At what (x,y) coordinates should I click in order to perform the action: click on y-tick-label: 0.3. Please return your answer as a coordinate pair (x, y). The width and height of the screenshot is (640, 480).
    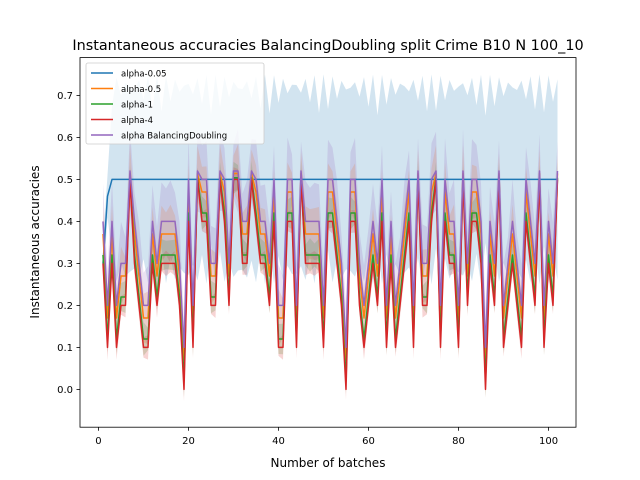
    Looking at the image, I should click on (65, 264).